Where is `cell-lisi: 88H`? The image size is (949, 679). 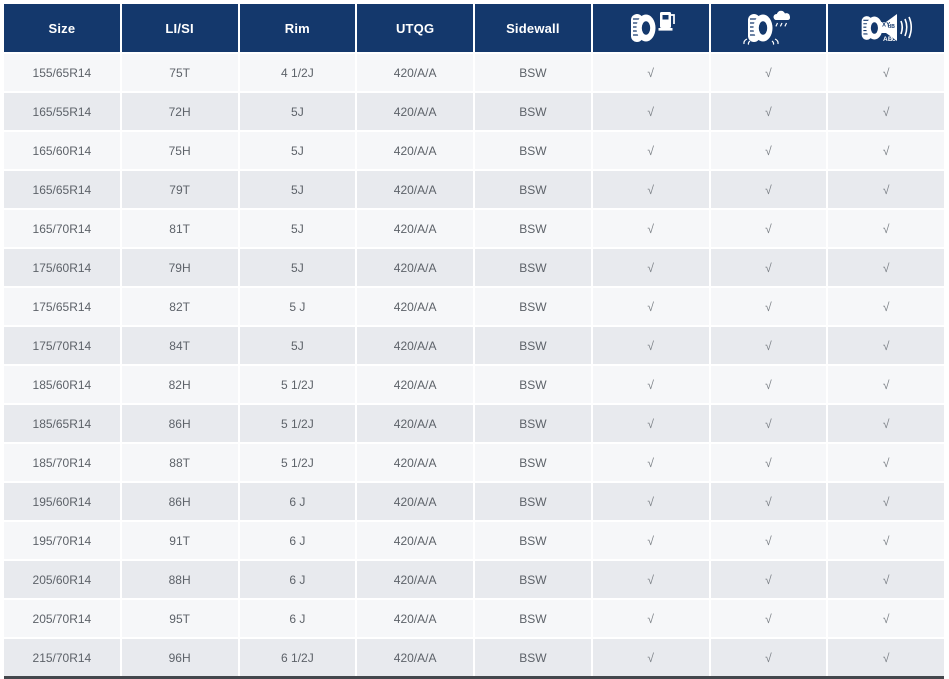 cell-lisi: 88H is located at coordinates (179, 579).